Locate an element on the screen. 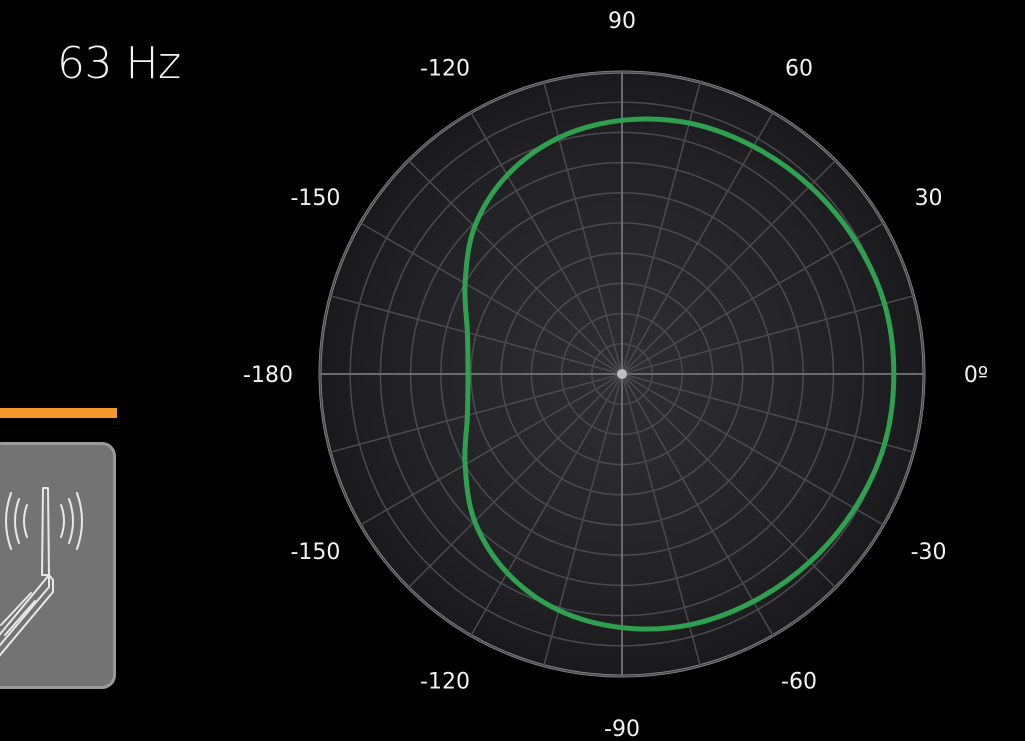 Image resolution: width=1025 pixels, height=741 pixels. angle-label: 90 is located at coordinates (622, 21).